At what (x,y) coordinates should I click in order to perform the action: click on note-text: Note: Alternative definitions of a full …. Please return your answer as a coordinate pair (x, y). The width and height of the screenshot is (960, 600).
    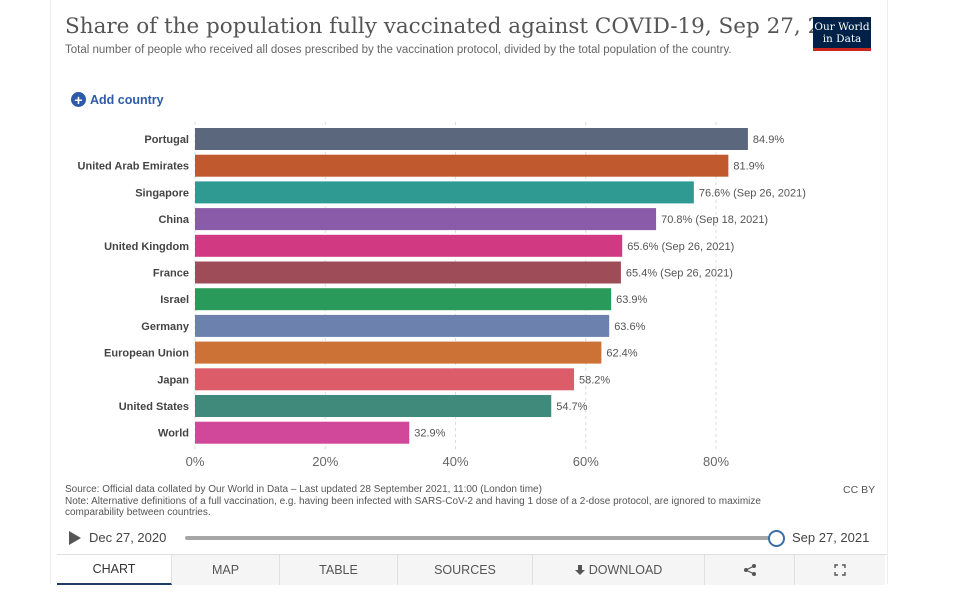
    Looking at the image, I should click on (413, 507).